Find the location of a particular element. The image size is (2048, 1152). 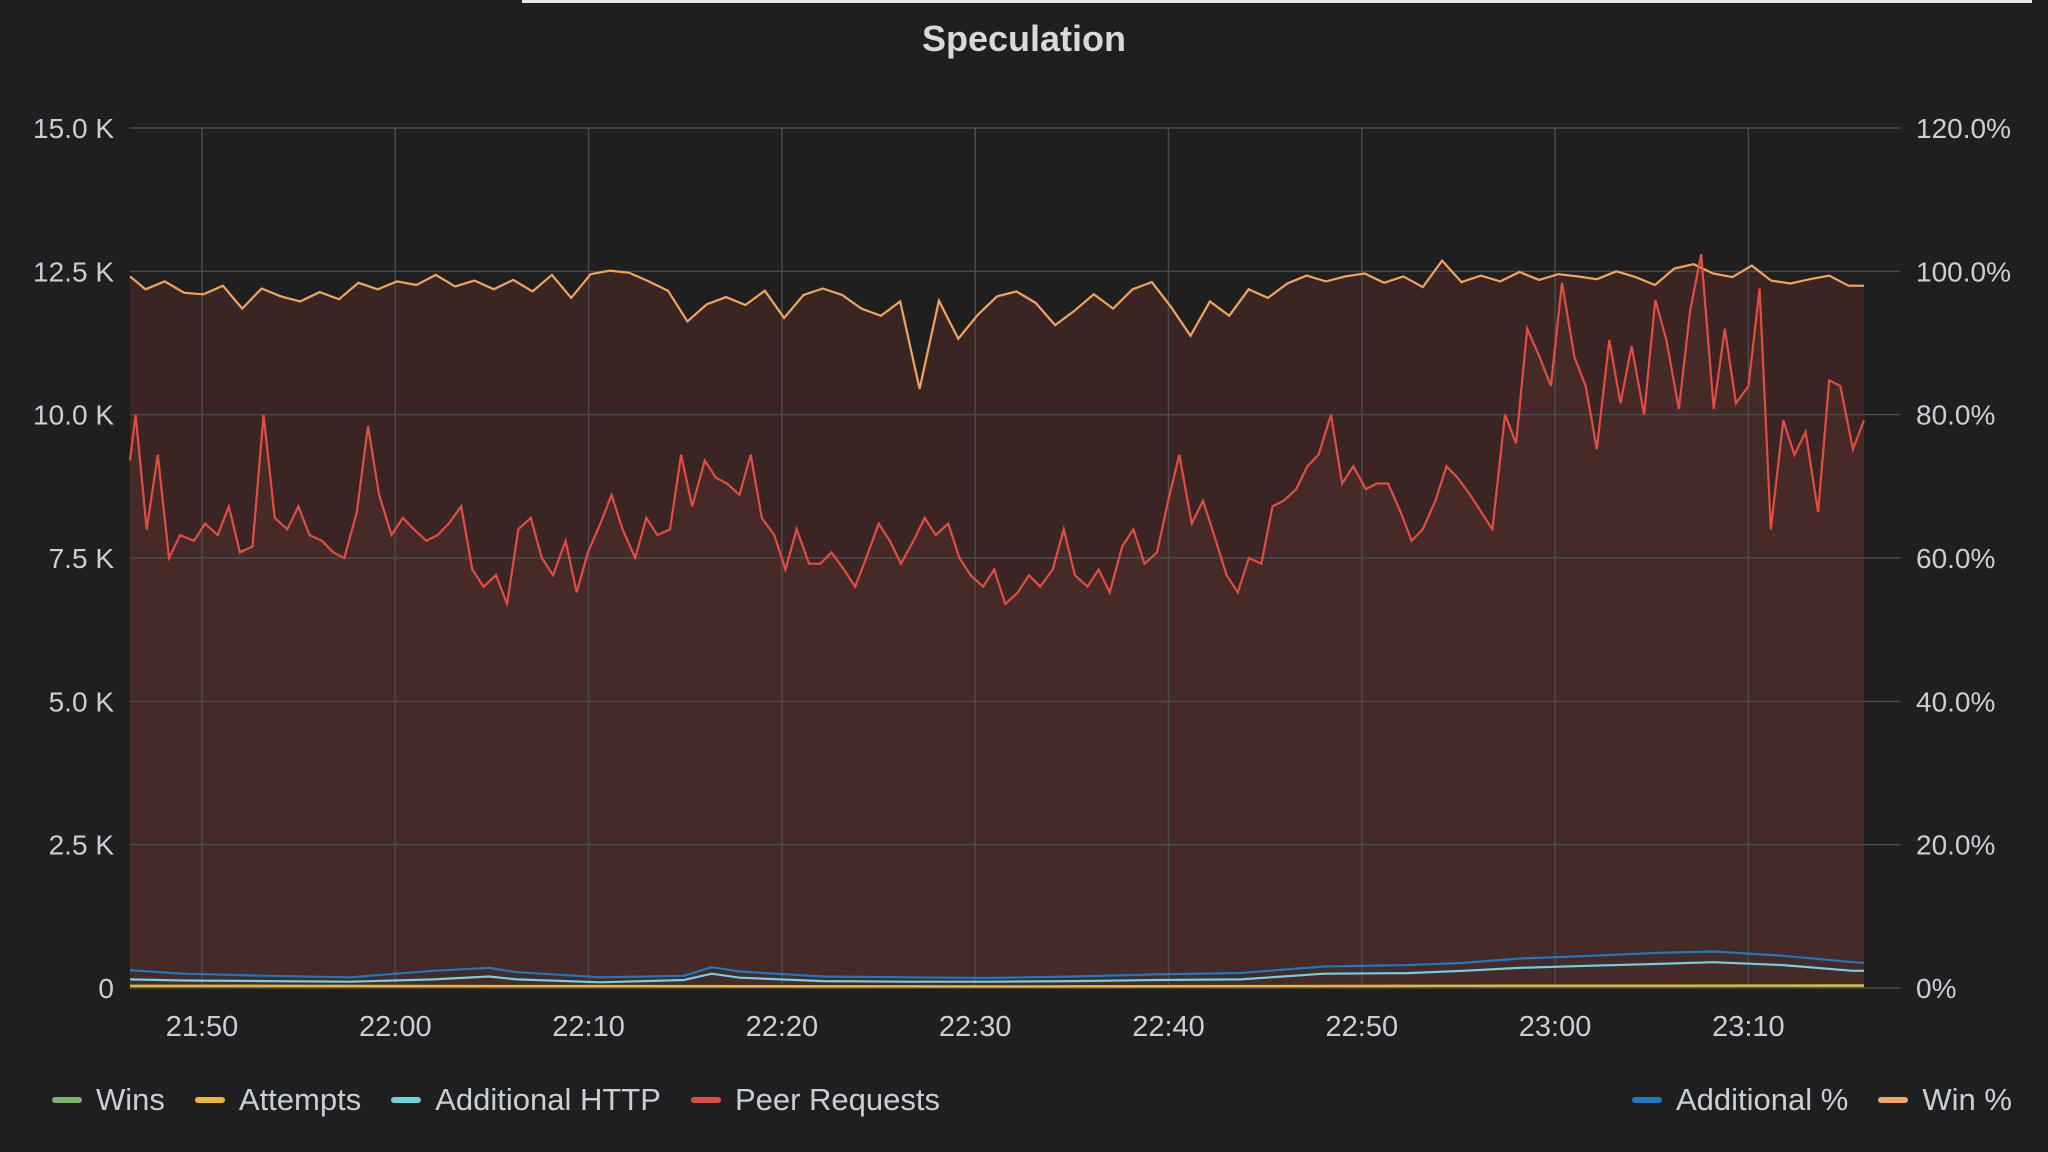

x-tick-label: 22:20 is located at coordinates (782, 1027).